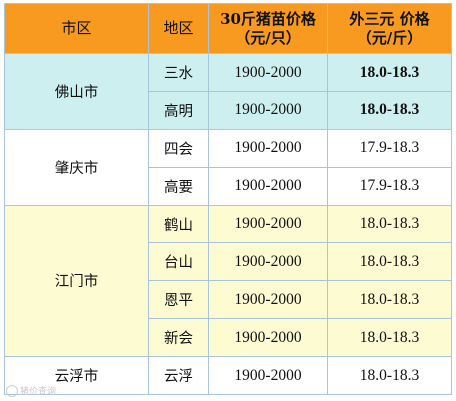  I want to click on watermark-logo-icon, so click(12, 390).